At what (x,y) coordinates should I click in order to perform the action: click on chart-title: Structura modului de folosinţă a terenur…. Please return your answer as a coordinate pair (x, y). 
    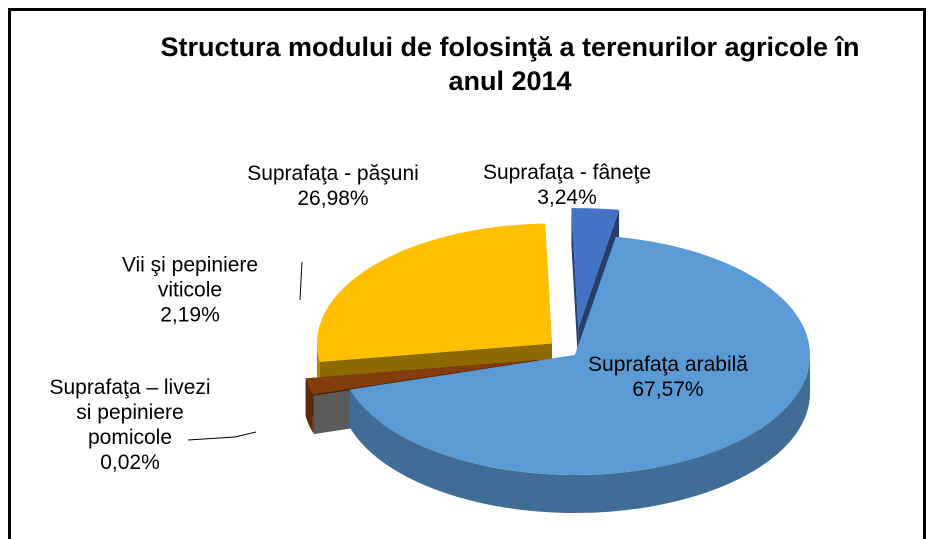
    Looking at the image, I should click on (510, 64).